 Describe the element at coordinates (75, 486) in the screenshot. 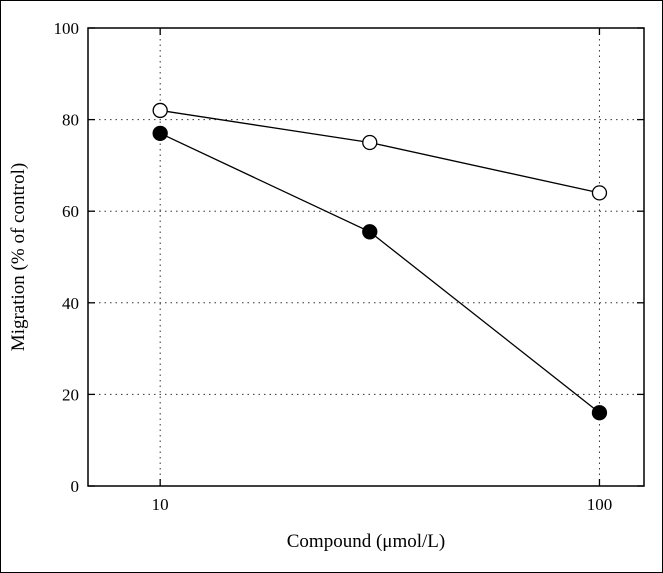

I see `y-tick-label: 0` at that location.